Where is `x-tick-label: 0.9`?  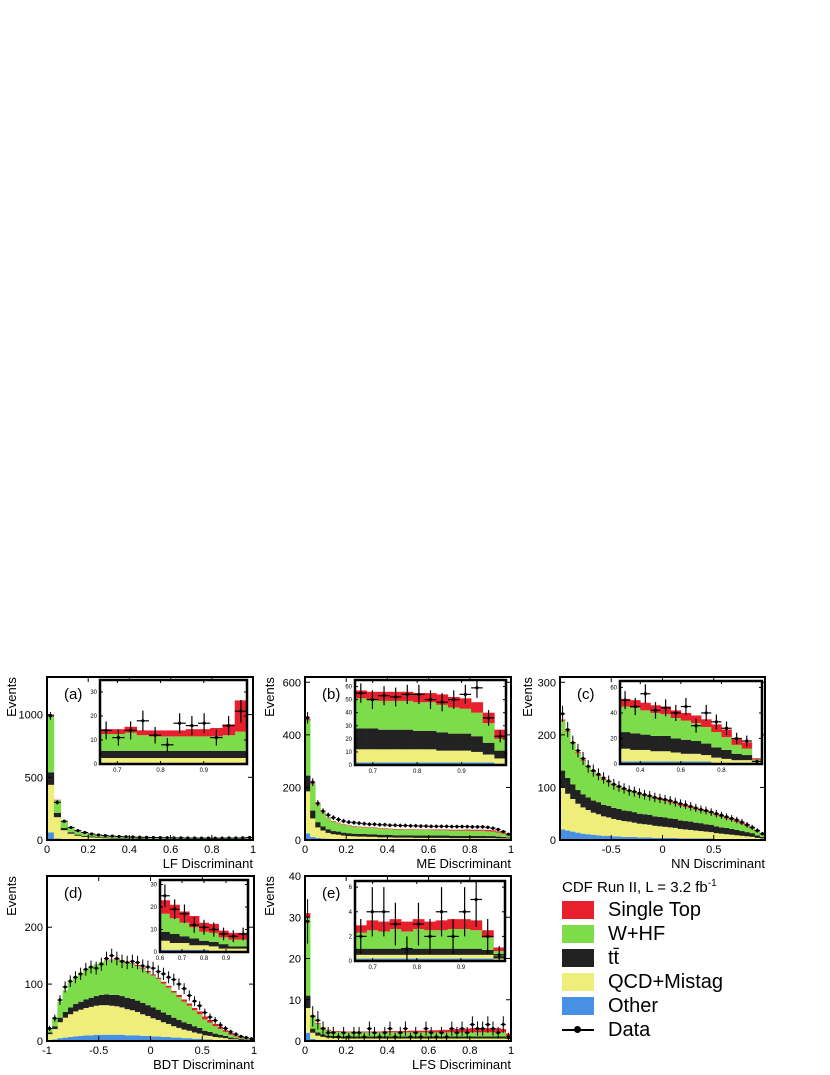 x-tick-label: 0.9 is located at coordinates (461, 968).